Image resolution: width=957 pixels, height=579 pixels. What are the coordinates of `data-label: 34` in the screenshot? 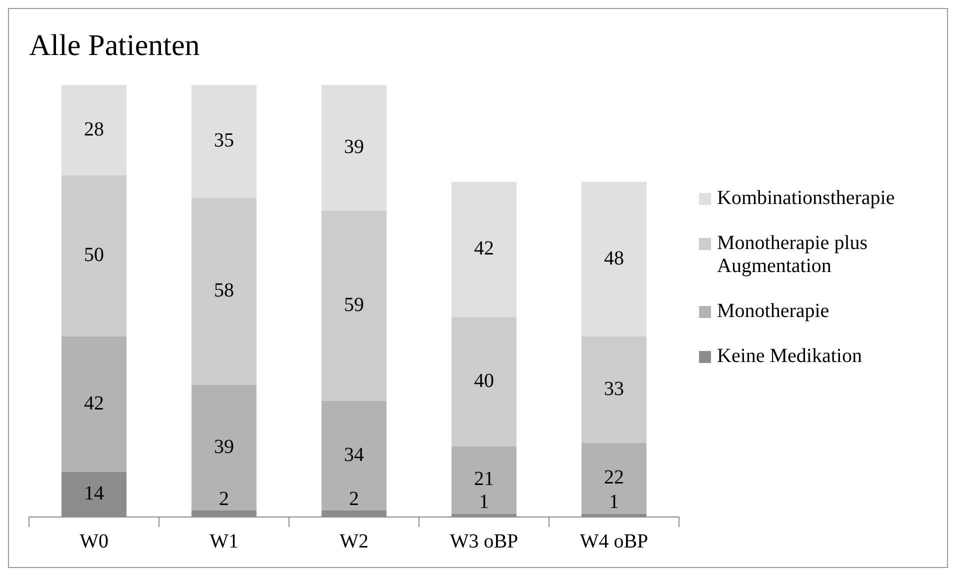 It's located at (354, 455).